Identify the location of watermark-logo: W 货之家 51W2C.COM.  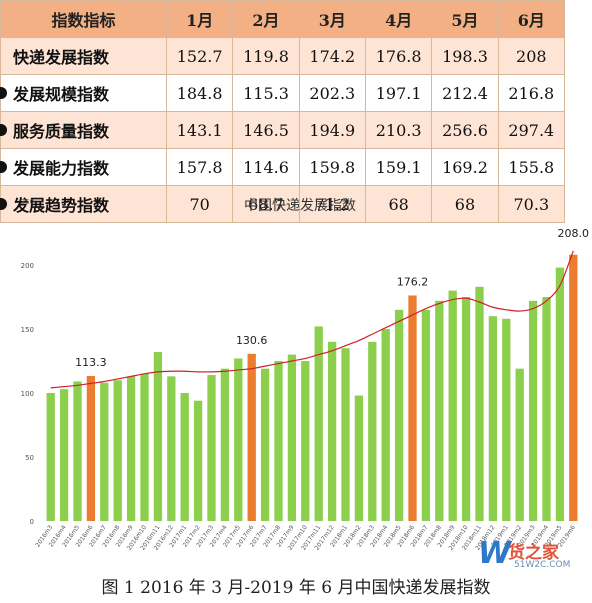
(528, 555).